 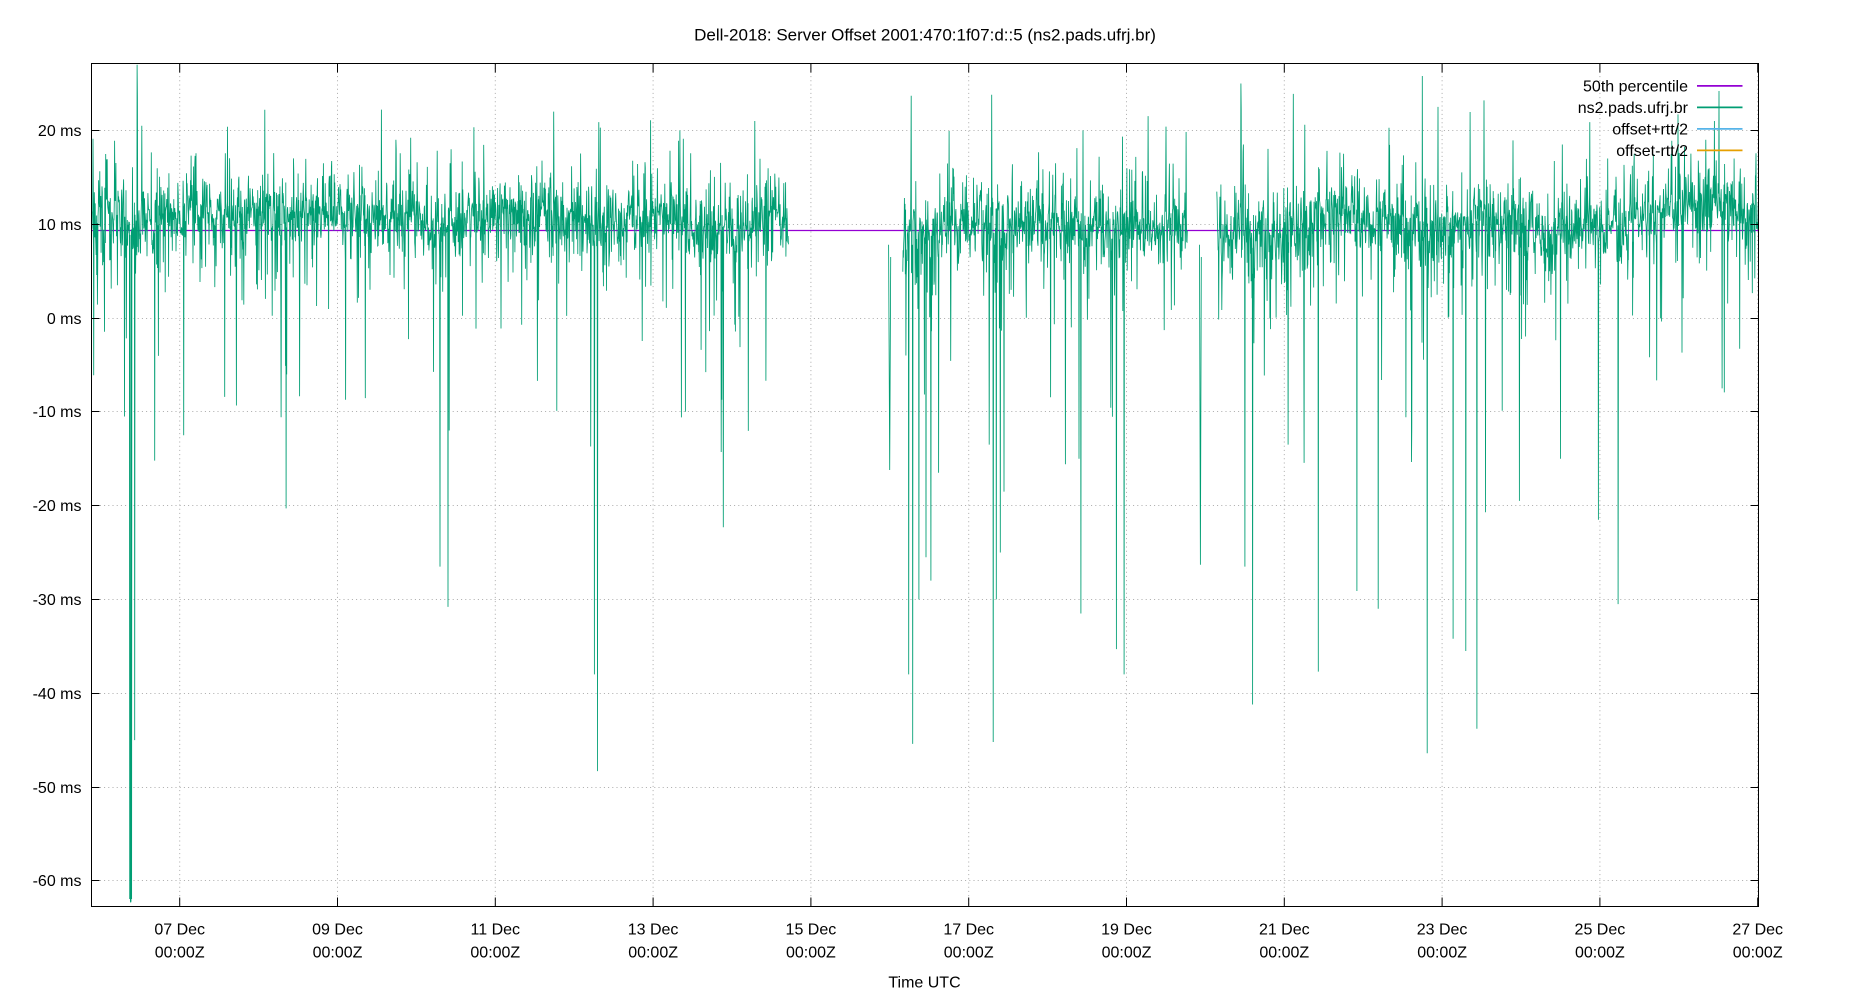 I want to click on svg-text: 20 ms, so click(x=60, y=131).